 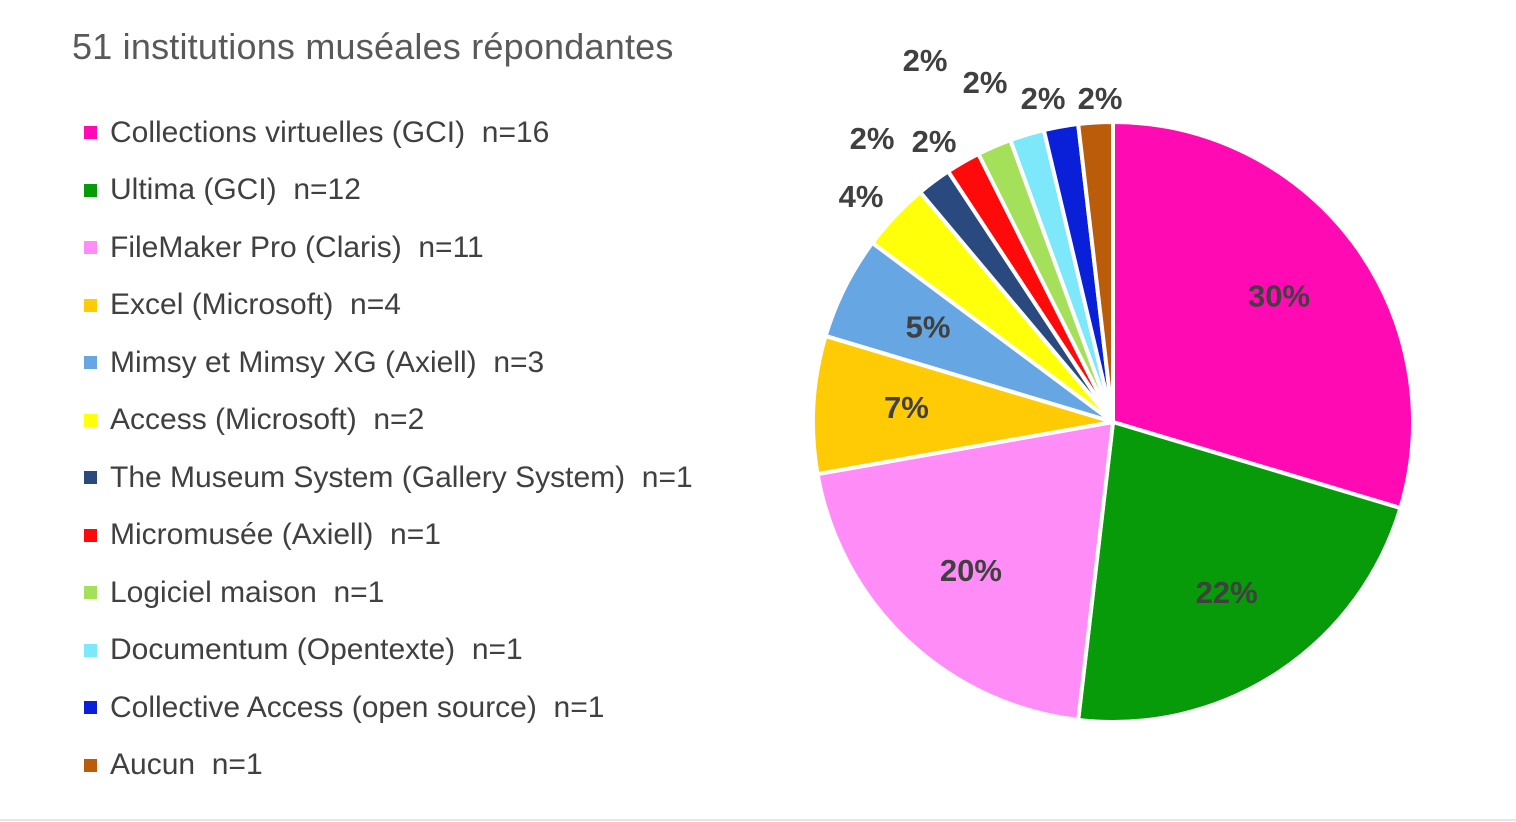 What do you see at coordinates (758, 820) in the screenshot?
I see `bottom-divider` at bounding box center [758, 820].